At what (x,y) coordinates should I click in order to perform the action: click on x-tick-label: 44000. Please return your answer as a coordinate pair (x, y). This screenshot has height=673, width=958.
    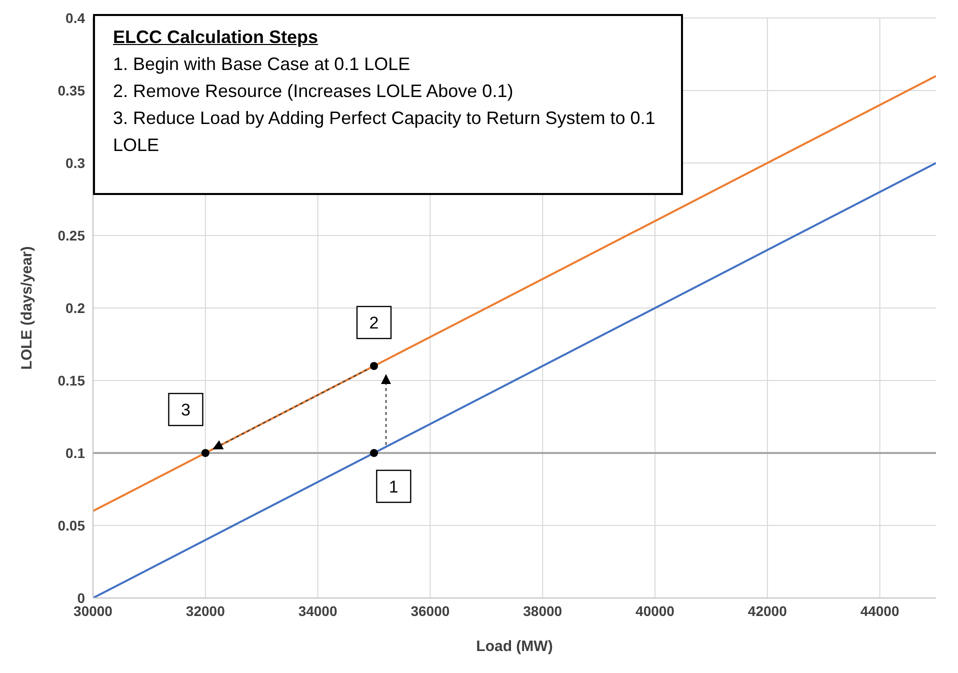
    Looking at the image, I should click on (880, 610).